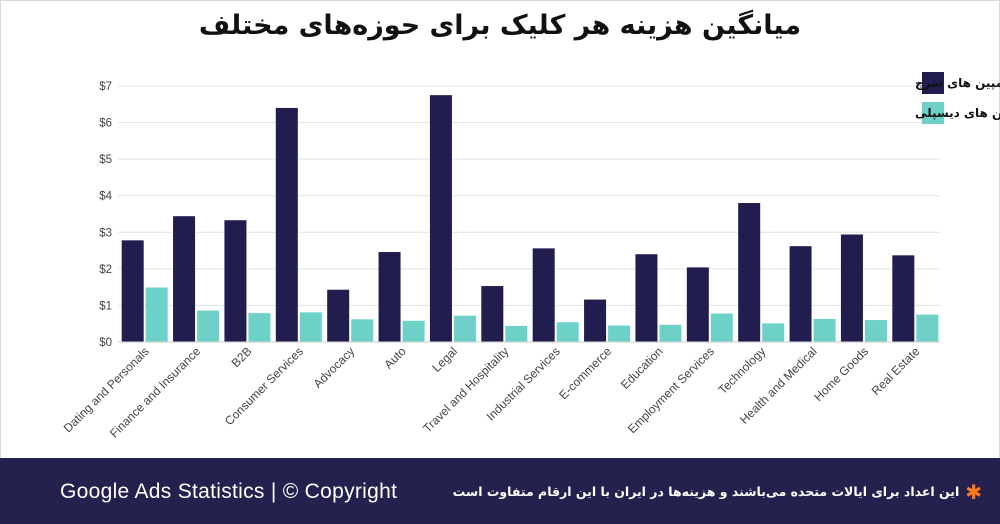 The image size is (1000, 524). What do you see at coordinates (105, 197) in the screenshot?
I see `y-tick-label: $4` at bounding box center [105, 197].